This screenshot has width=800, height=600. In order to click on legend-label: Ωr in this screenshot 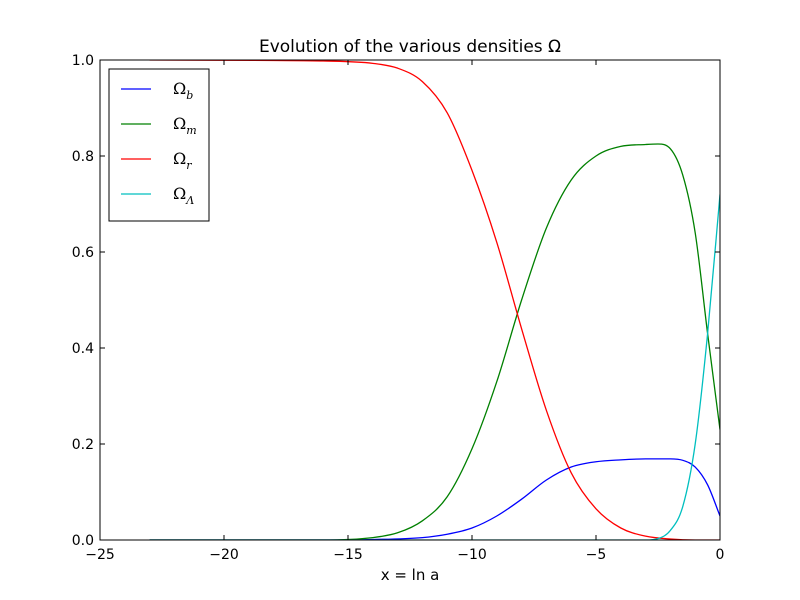, I will do `click(182, 160)`.